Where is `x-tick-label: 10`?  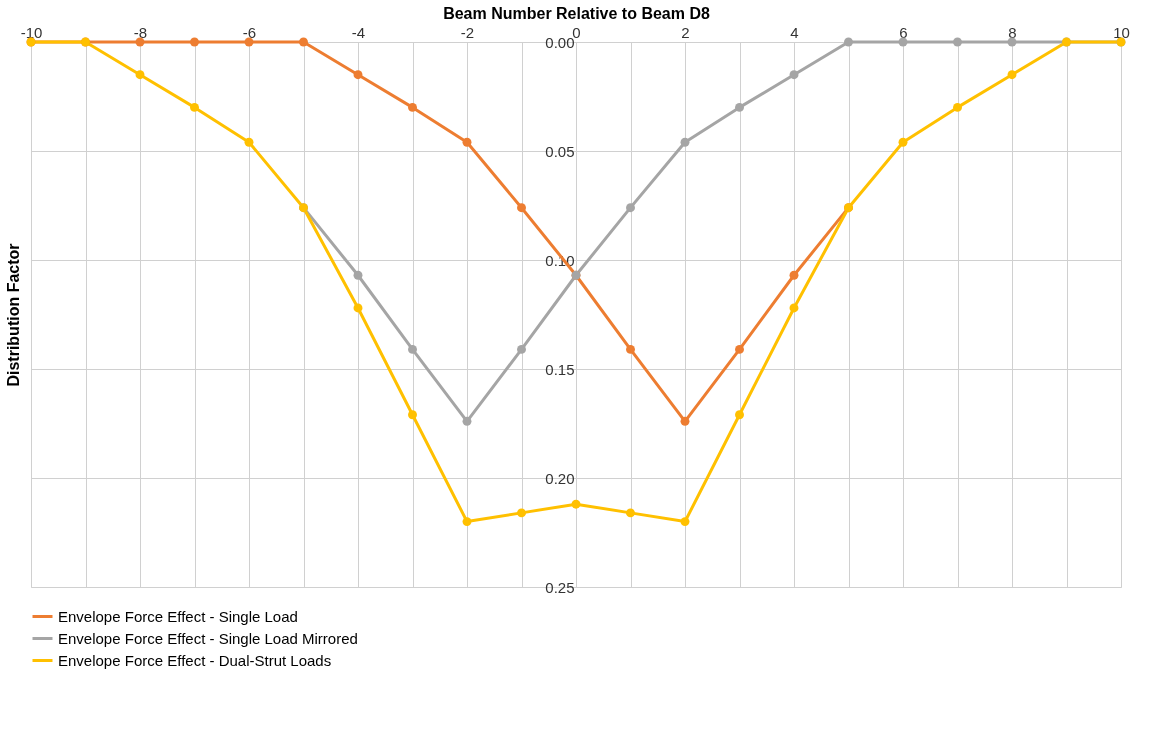 x-tick-label: 10 is located at coordinates (1121, 32).